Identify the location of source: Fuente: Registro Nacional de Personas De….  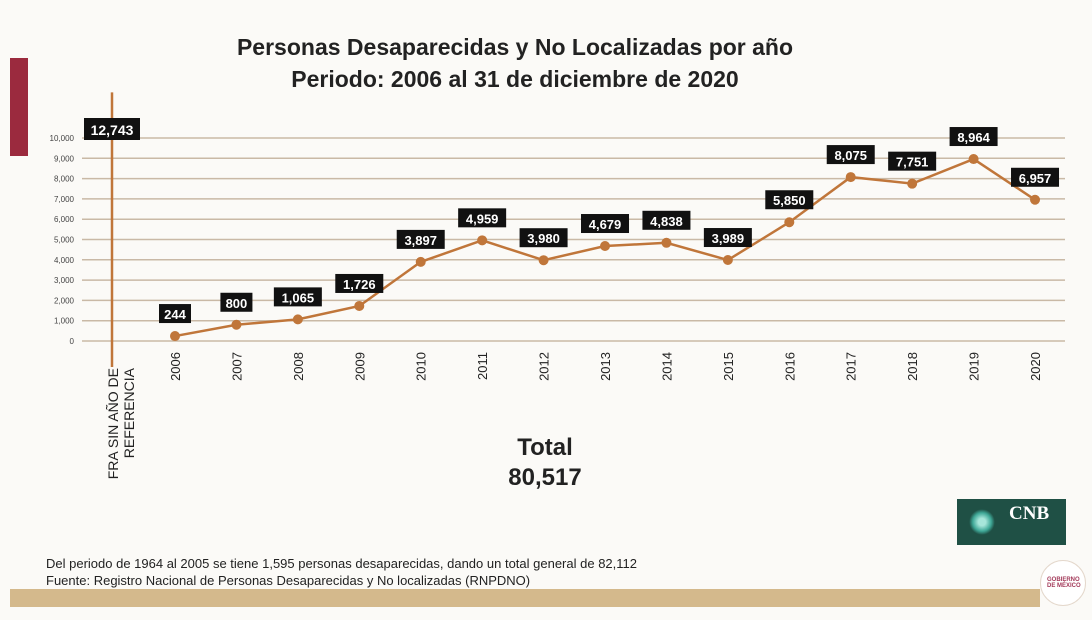
(288, 580).